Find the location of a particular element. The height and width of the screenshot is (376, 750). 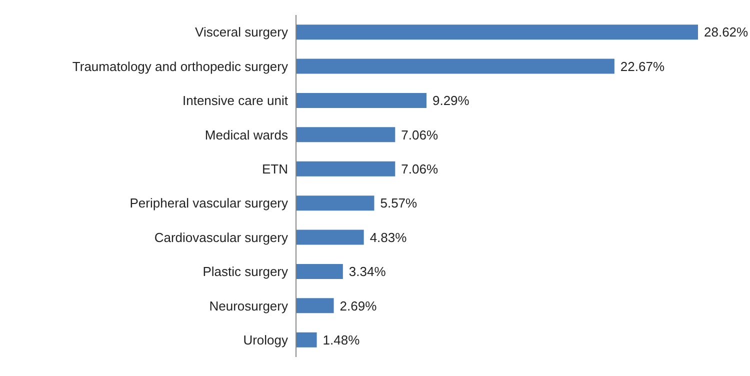

data-label: 4.83% is located at coordinates (389, 237).